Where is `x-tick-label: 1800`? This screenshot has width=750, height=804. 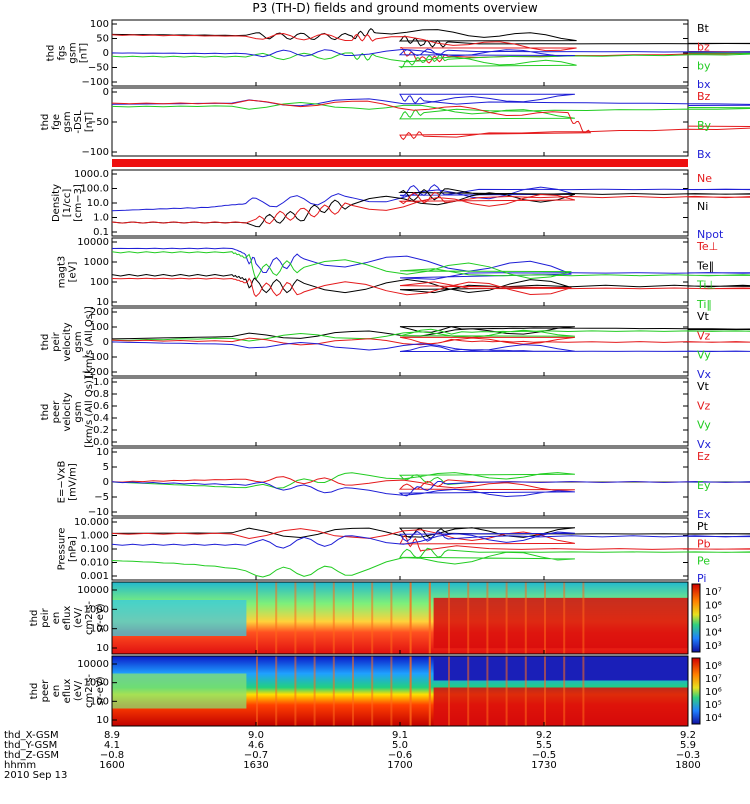 x-tick-label: 1800 is located at coordinates (687, 765).